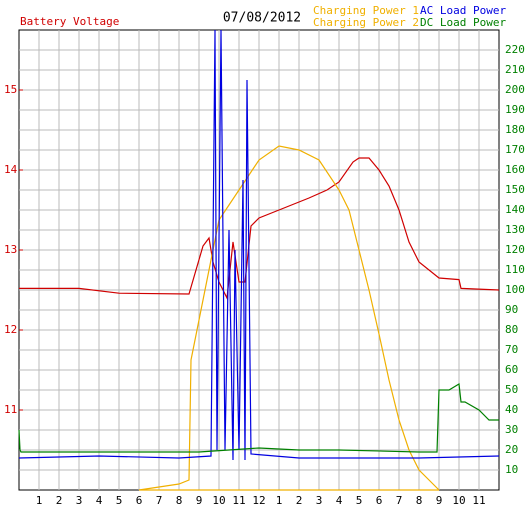 This screenshot has height=510, width=527. What do you see at coordinates (515, 209) in the screenshot?
I see `y2-tick-label: 140` at bounding box center [515, 209].